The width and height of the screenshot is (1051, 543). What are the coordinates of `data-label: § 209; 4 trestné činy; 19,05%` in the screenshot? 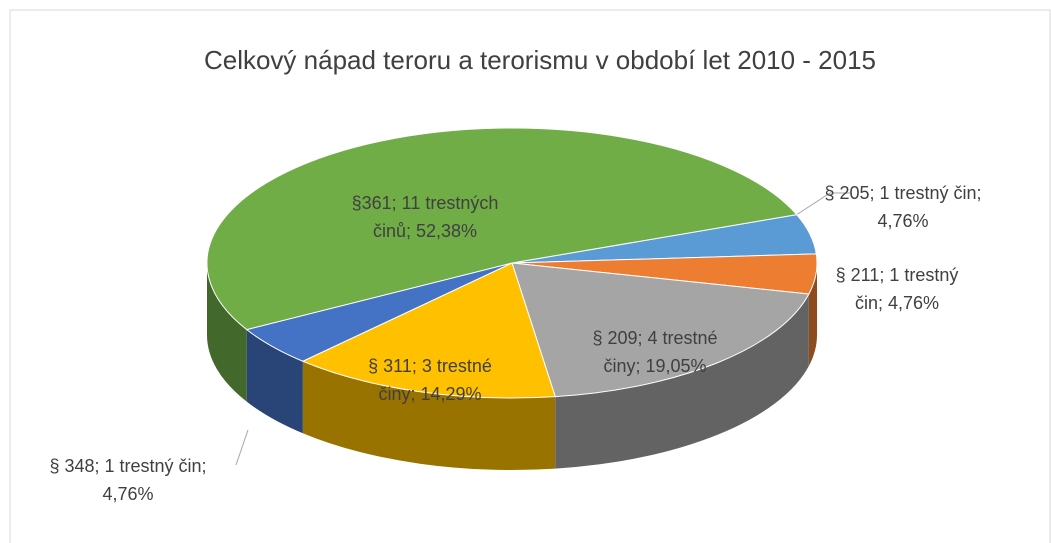 It's located at (654, 352).